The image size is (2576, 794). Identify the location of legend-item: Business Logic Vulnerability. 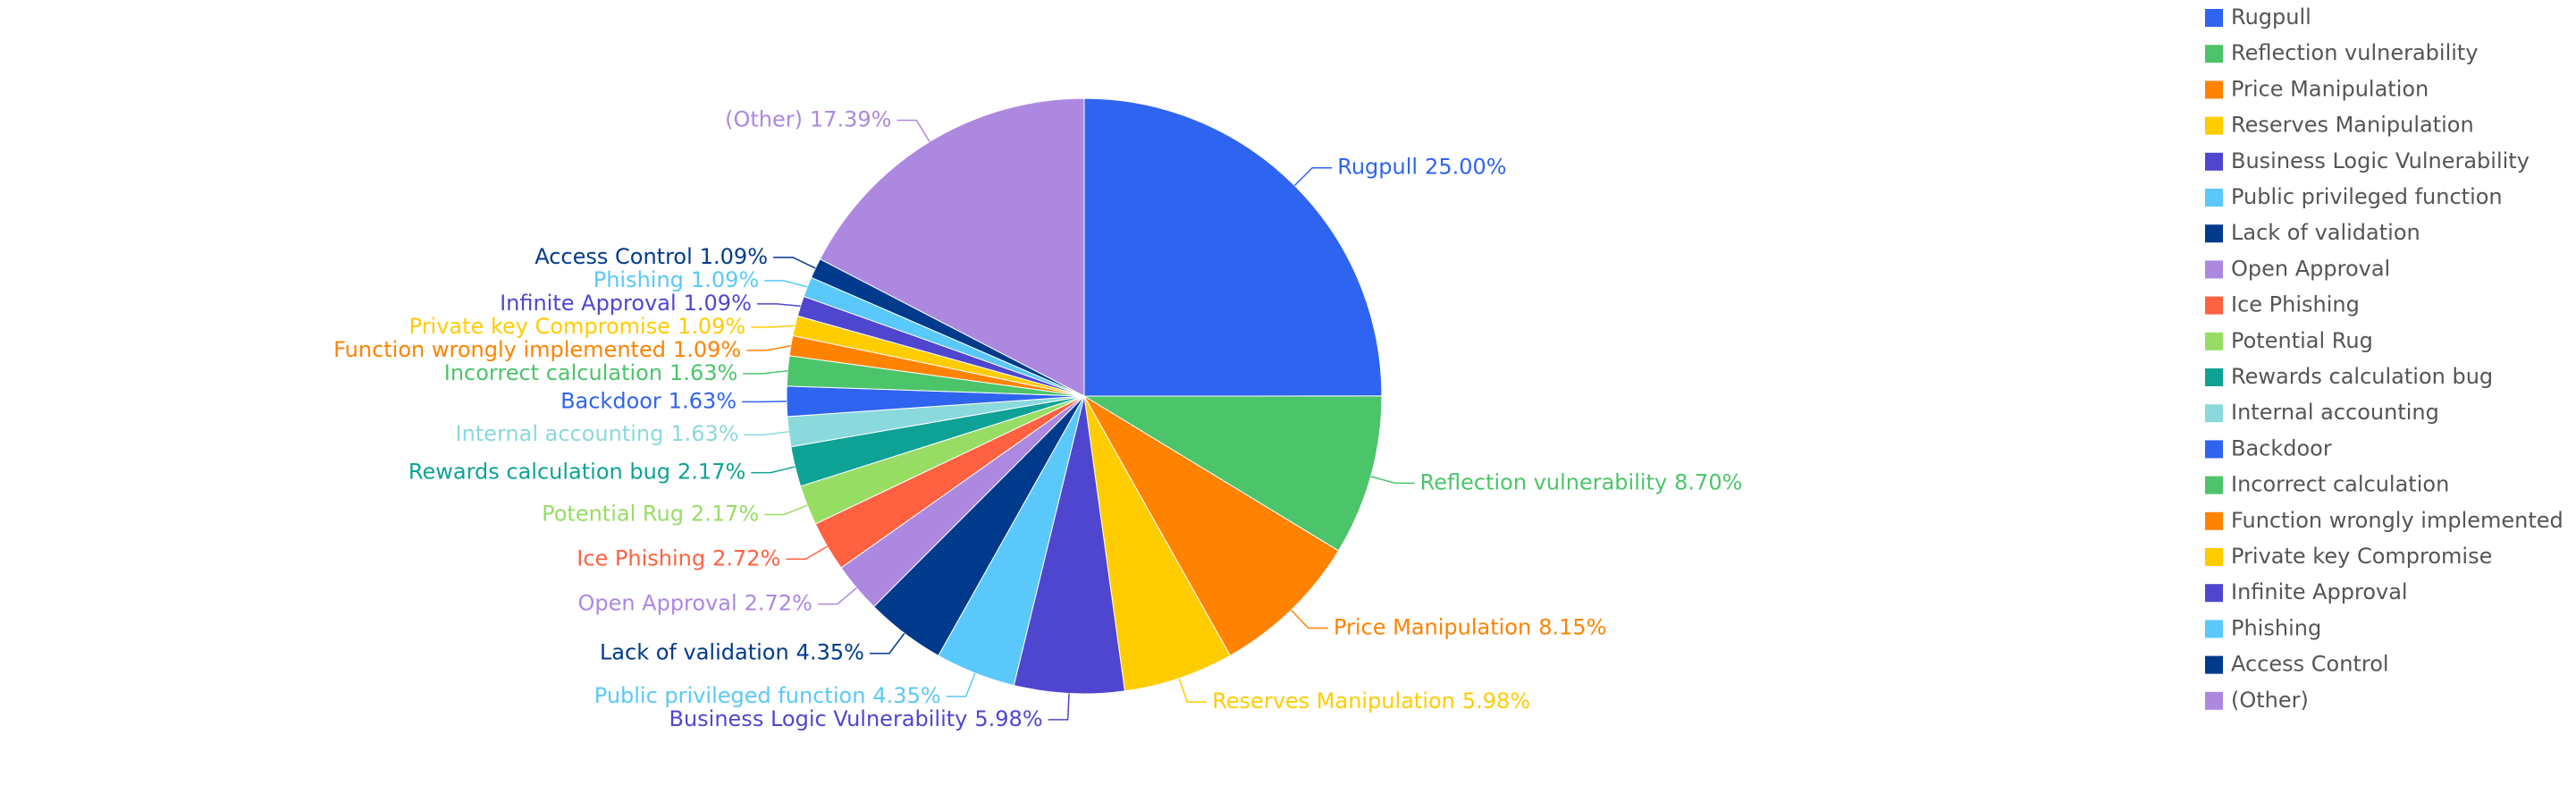
(2368, 160).